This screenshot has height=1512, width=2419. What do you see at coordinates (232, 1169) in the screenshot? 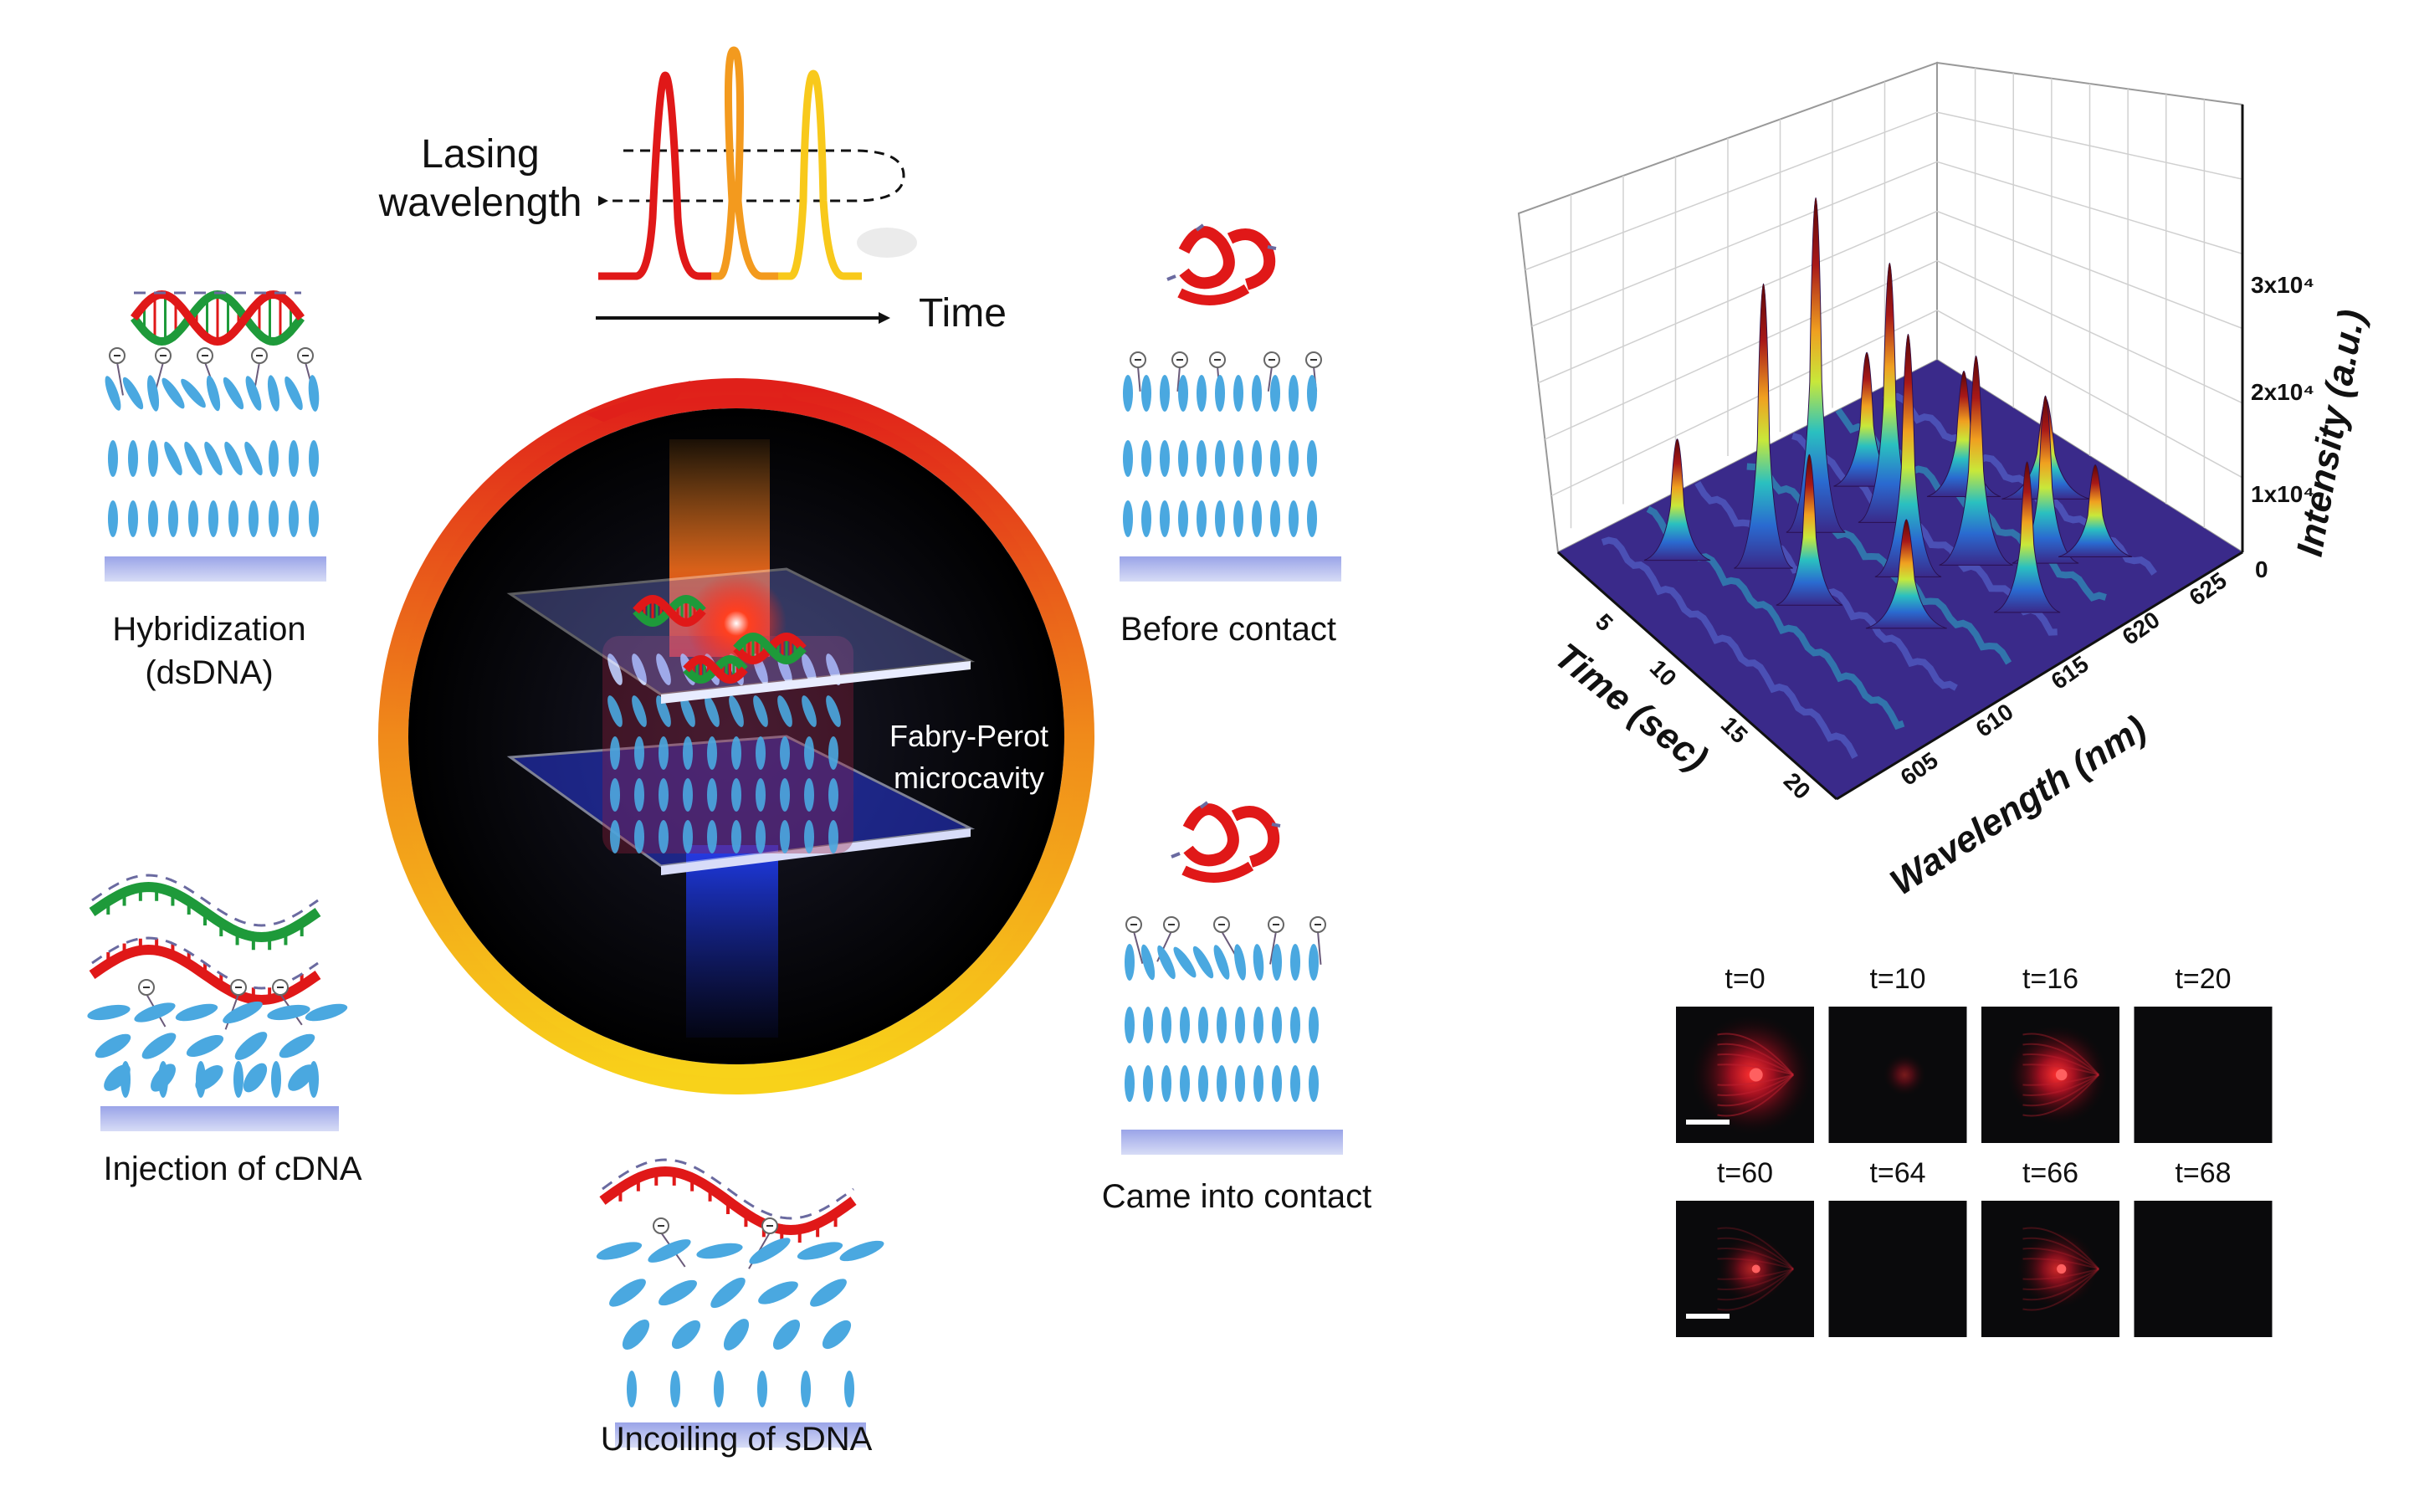
I see `injection-label: Injection of cDNA` at bounding box center [232, 1169].